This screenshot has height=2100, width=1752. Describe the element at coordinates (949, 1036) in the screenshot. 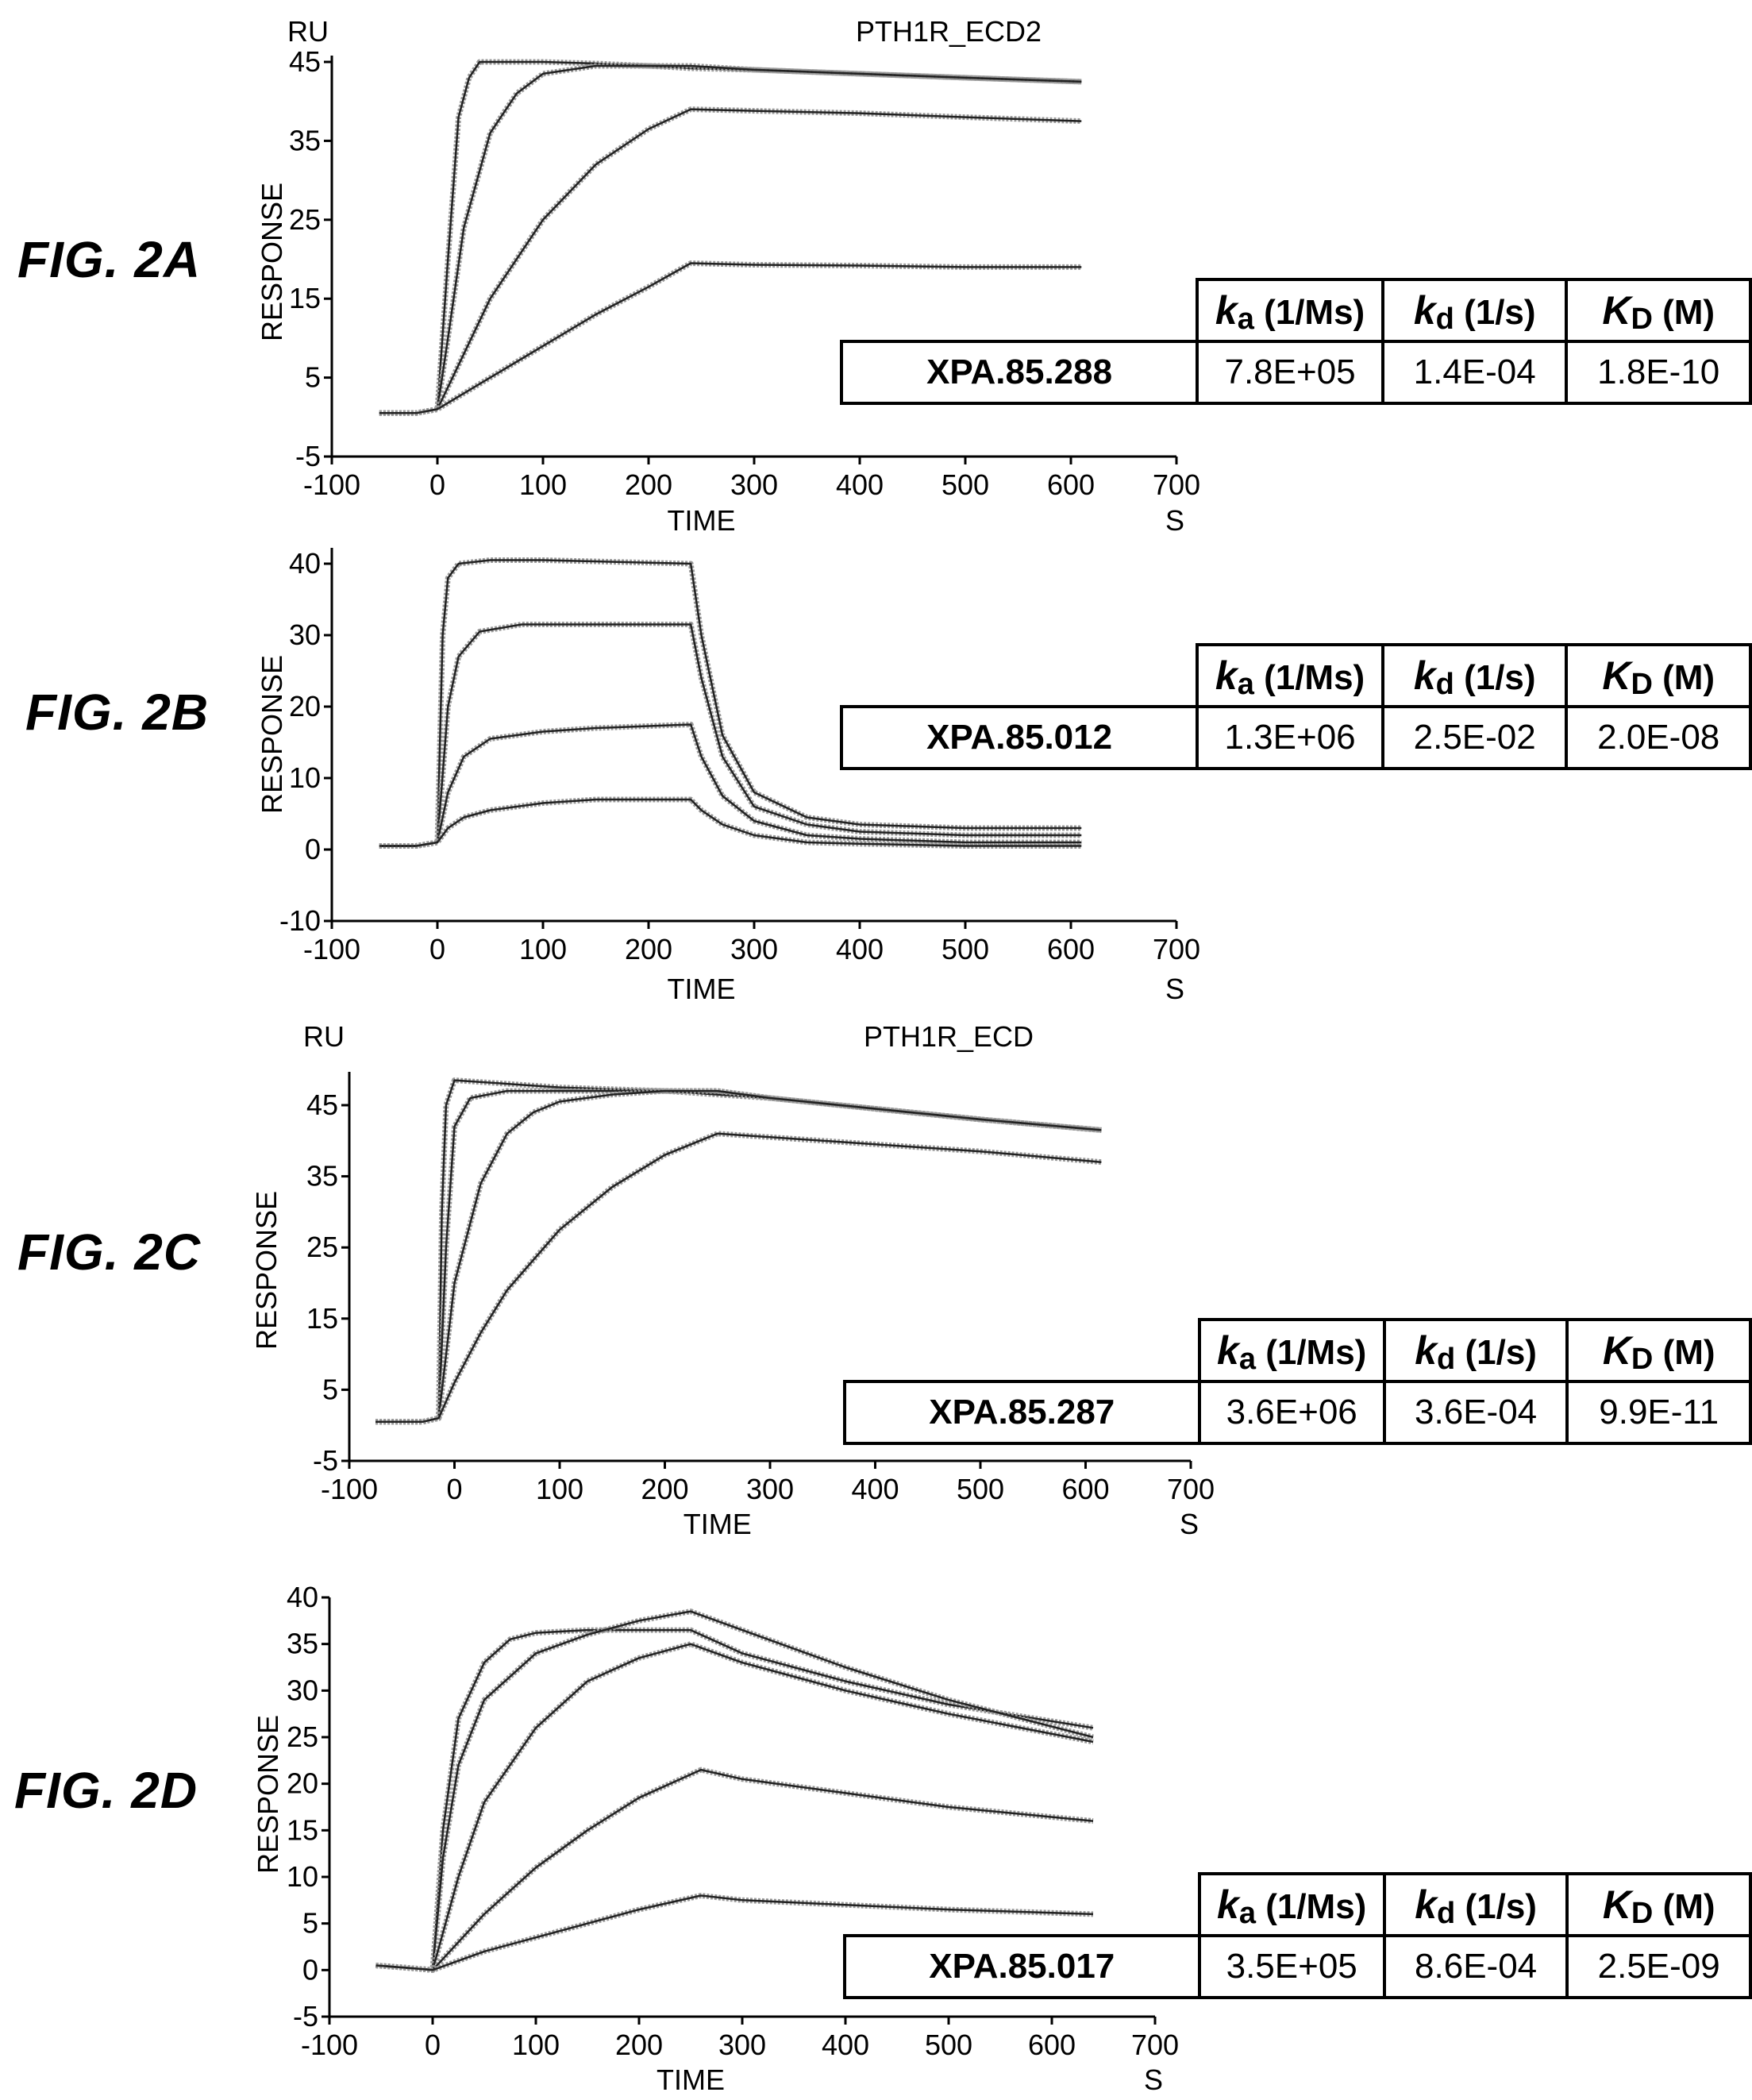

I see `chart-title: PTH1R_ECD` at that location.